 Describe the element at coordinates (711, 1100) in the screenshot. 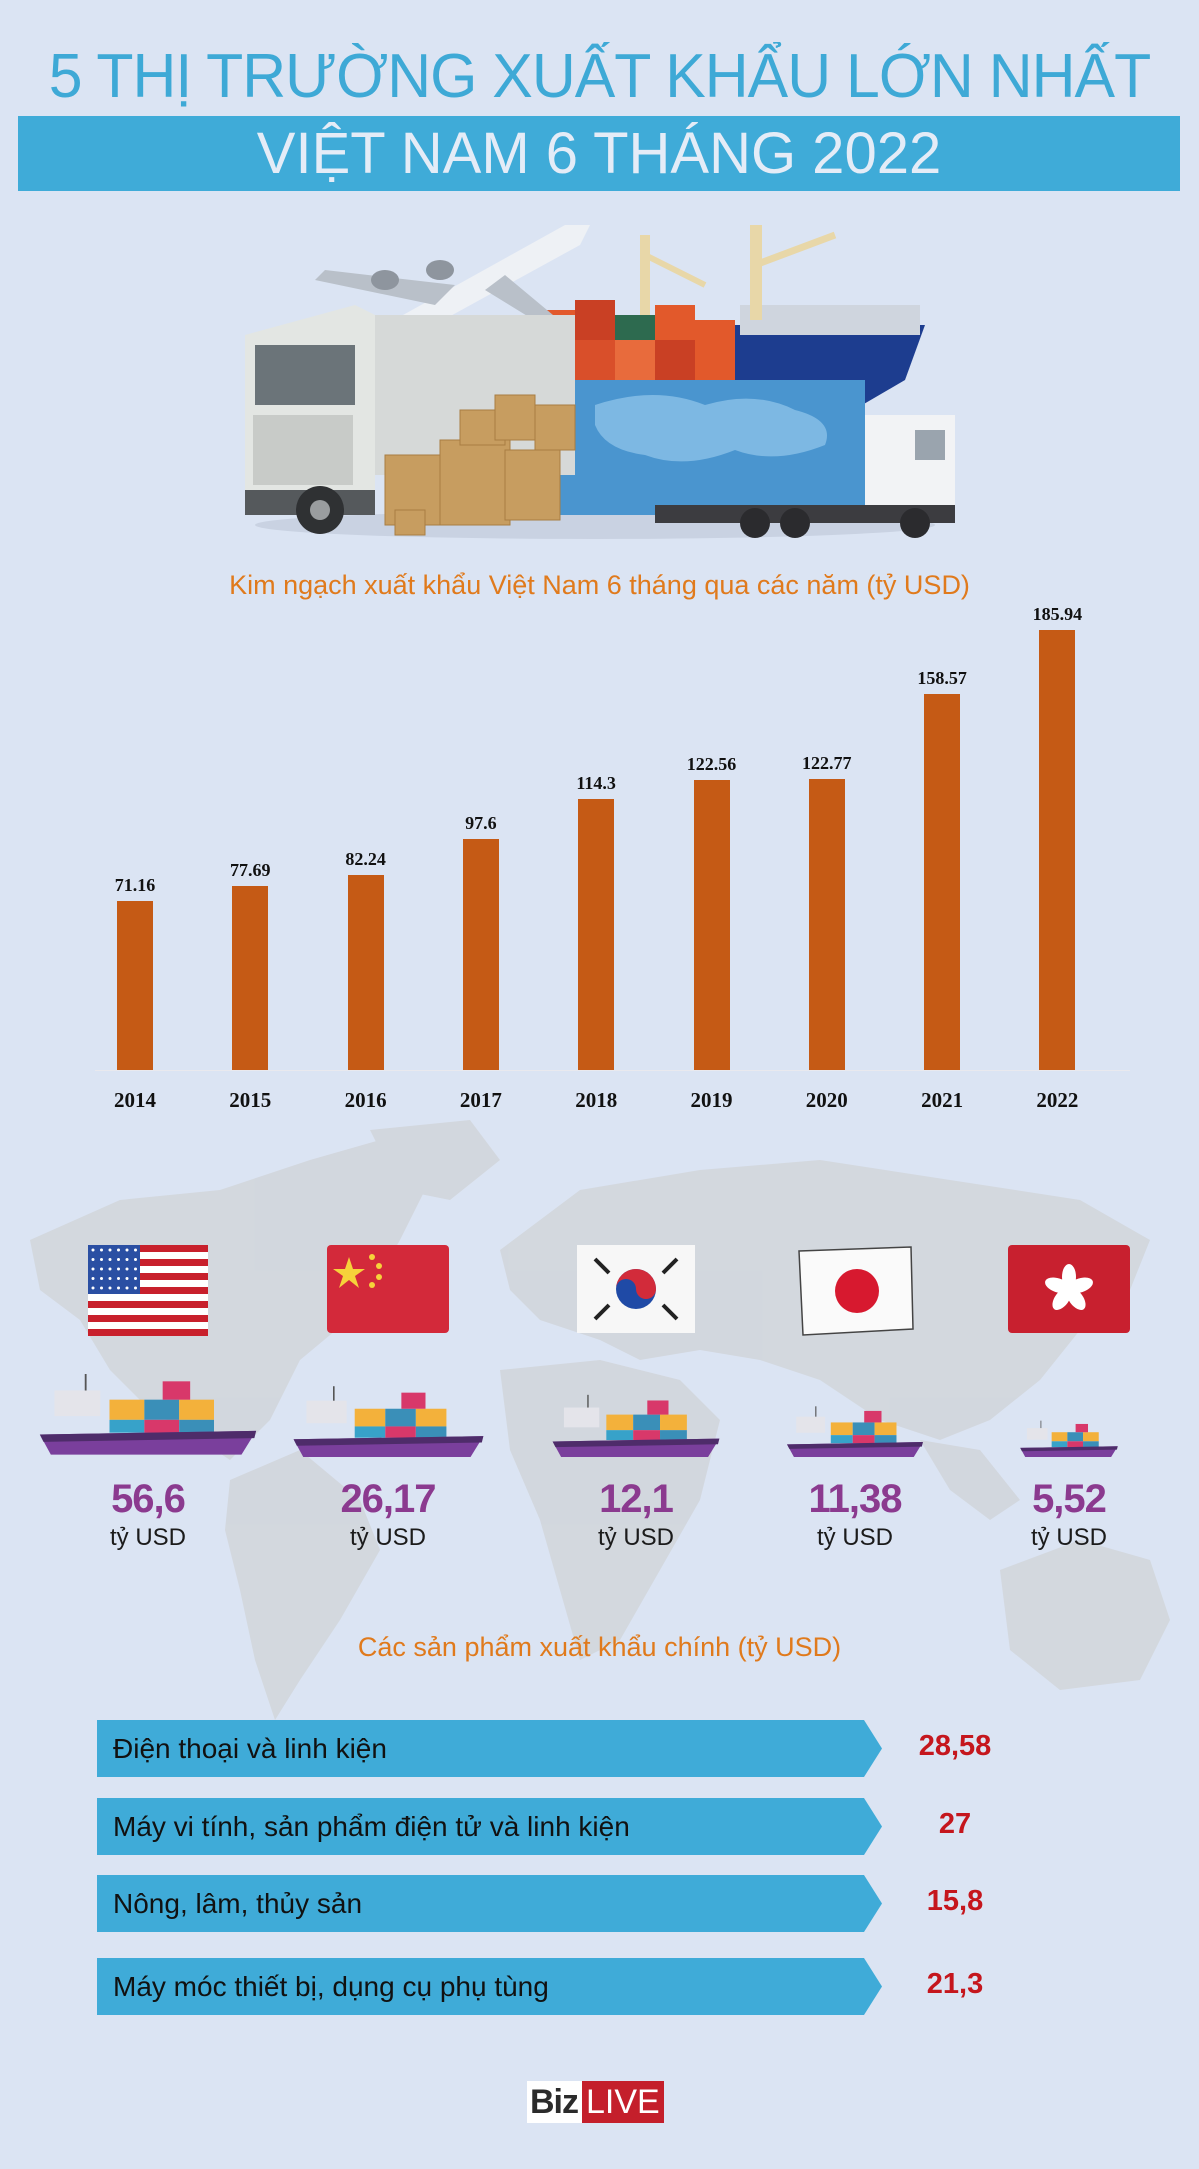

I see `x-axis-tick-label: 2019` at that location.